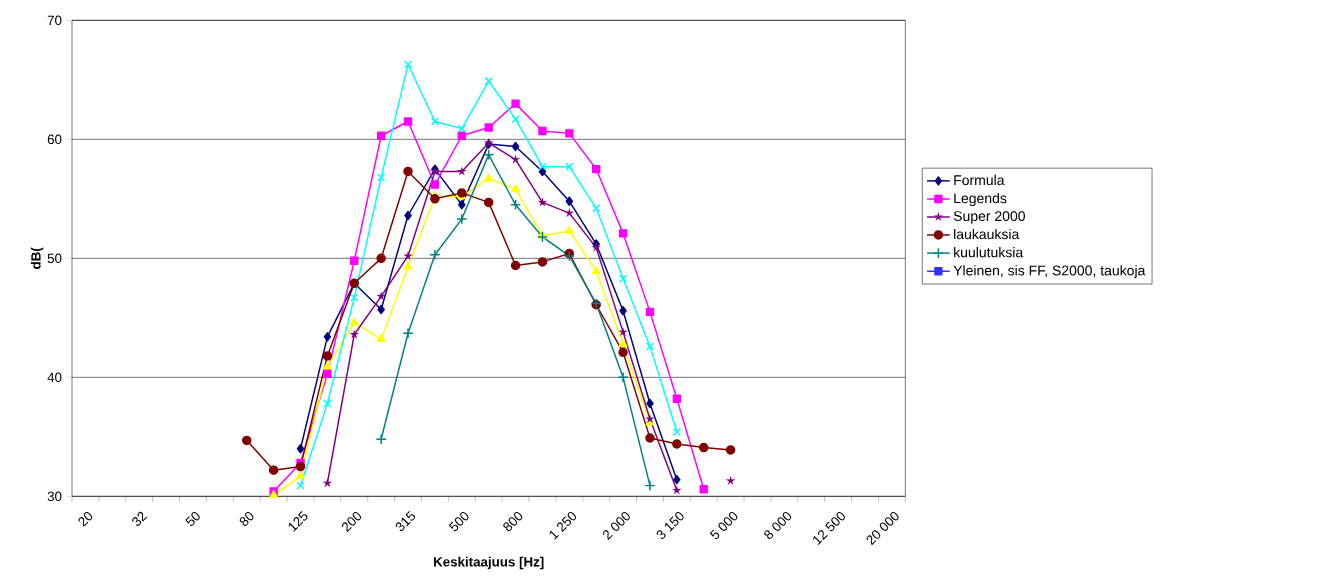 This screenshot has height=583, width=1317. What do you see at coordinates (405, 521) in the screenshot?
I see `x-tick-label: 315` at bounding box center [405, 521].